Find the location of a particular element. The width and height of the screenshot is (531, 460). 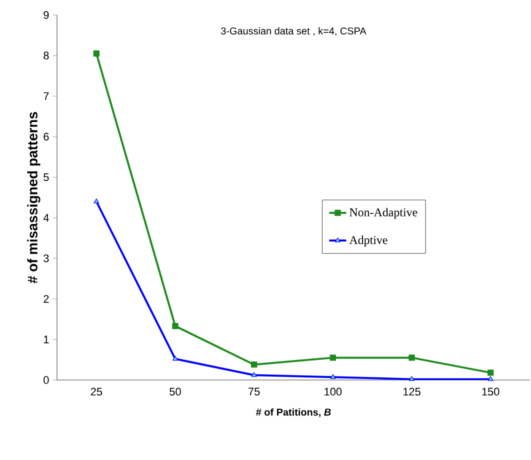

text: 3-Gaussian data set , k=4, CSPA is located at coordinates (293, 31).